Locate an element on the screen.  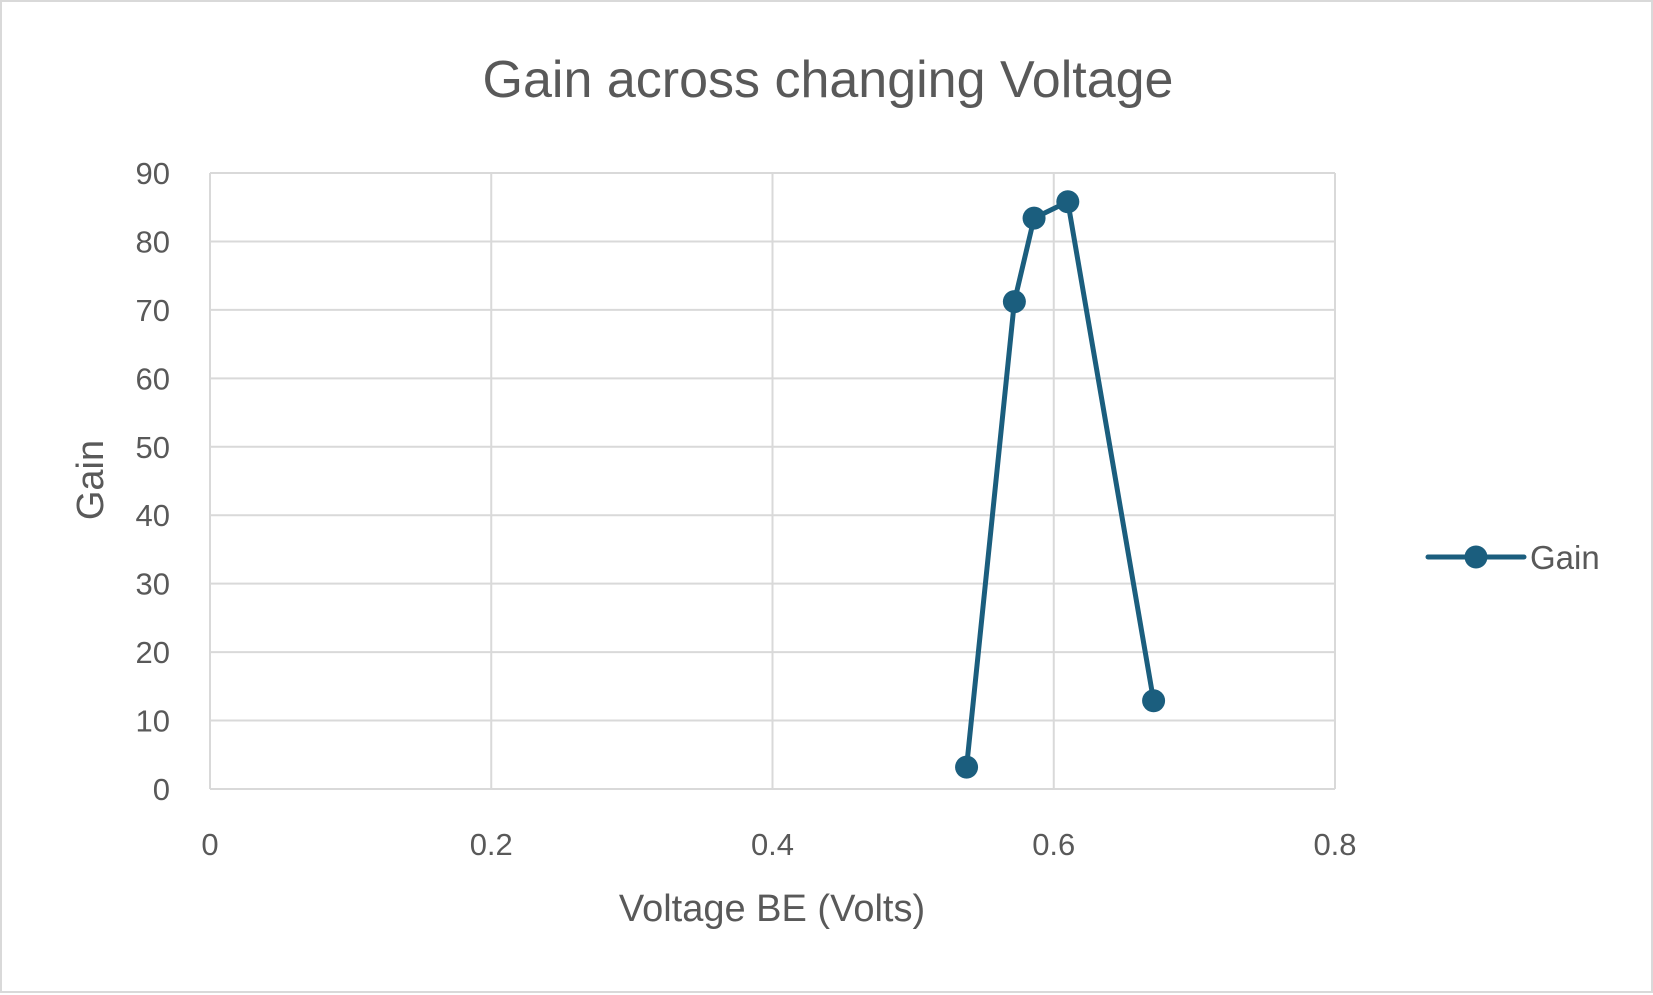
y-tick-label: 60 is located at coordinates (153, 378).